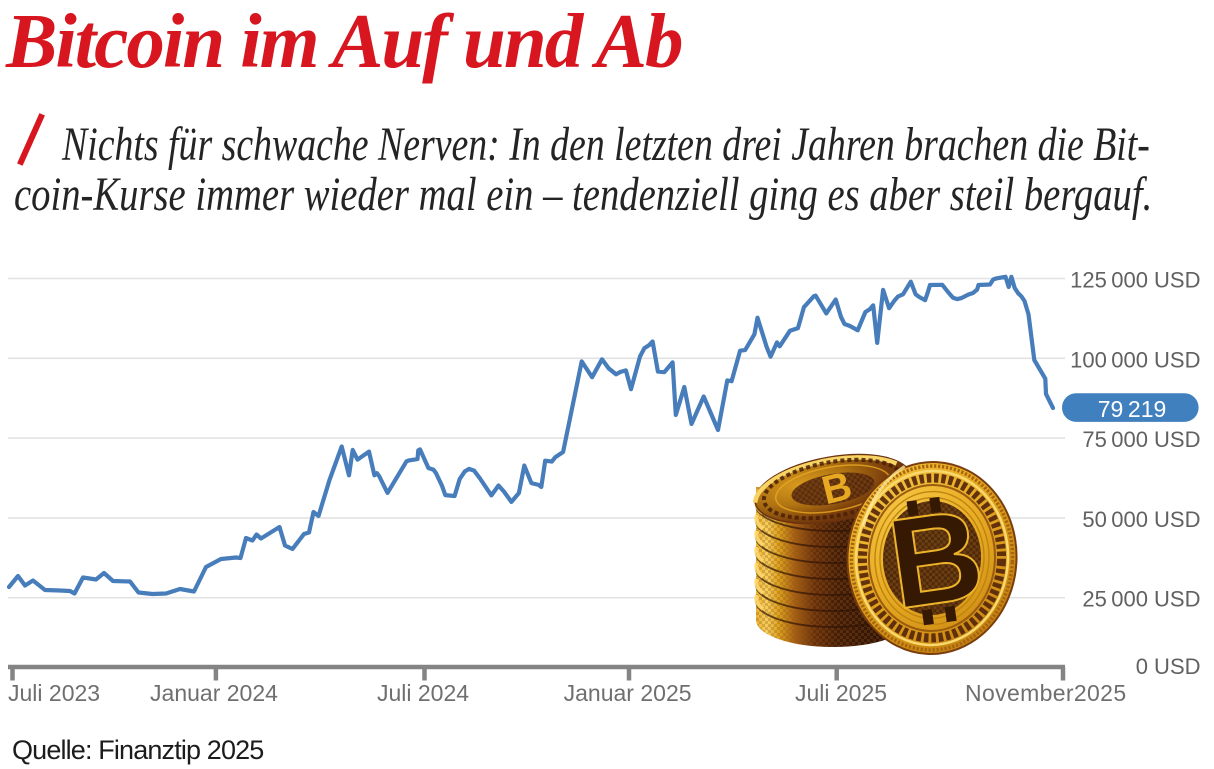 The height and width of the screenshot is (769, 1214). What do you see at coordinates (1141, 519) in the screenshot?
I see `svg-text: 50 000 USD` at bounding box center [1141, 519].